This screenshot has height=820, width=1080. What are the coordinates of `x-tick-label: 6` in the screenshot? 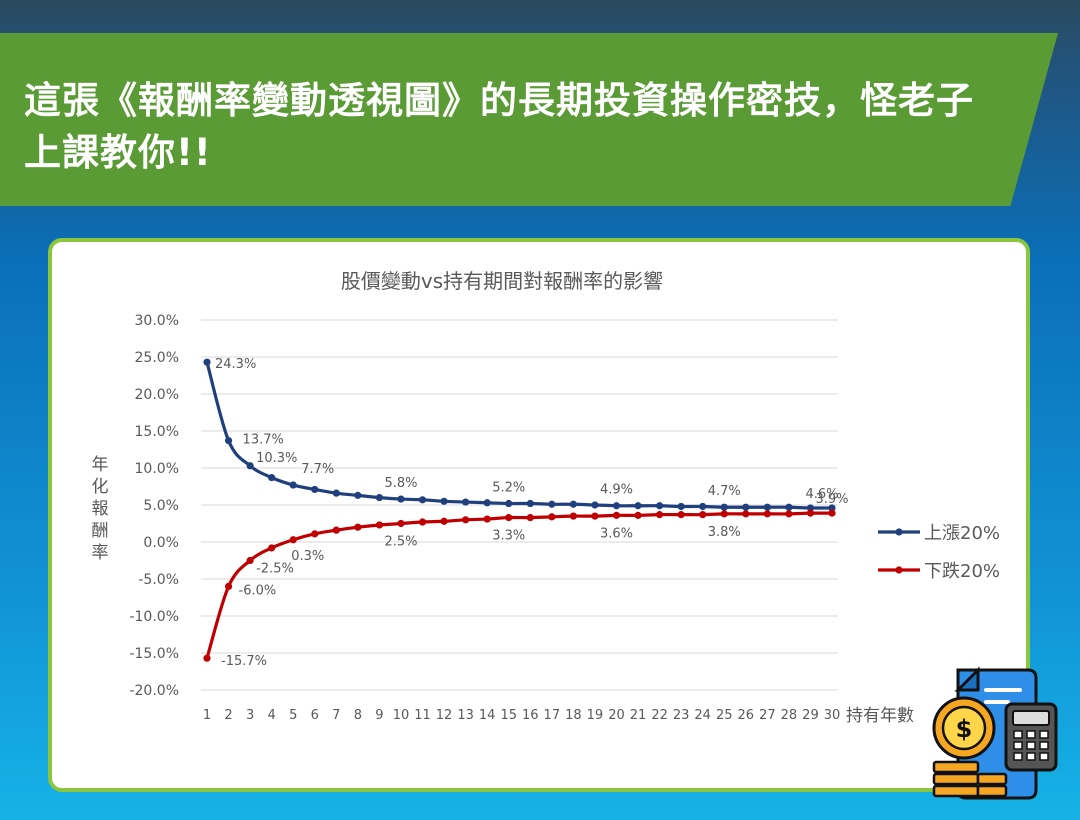 It's located at (315, 715).